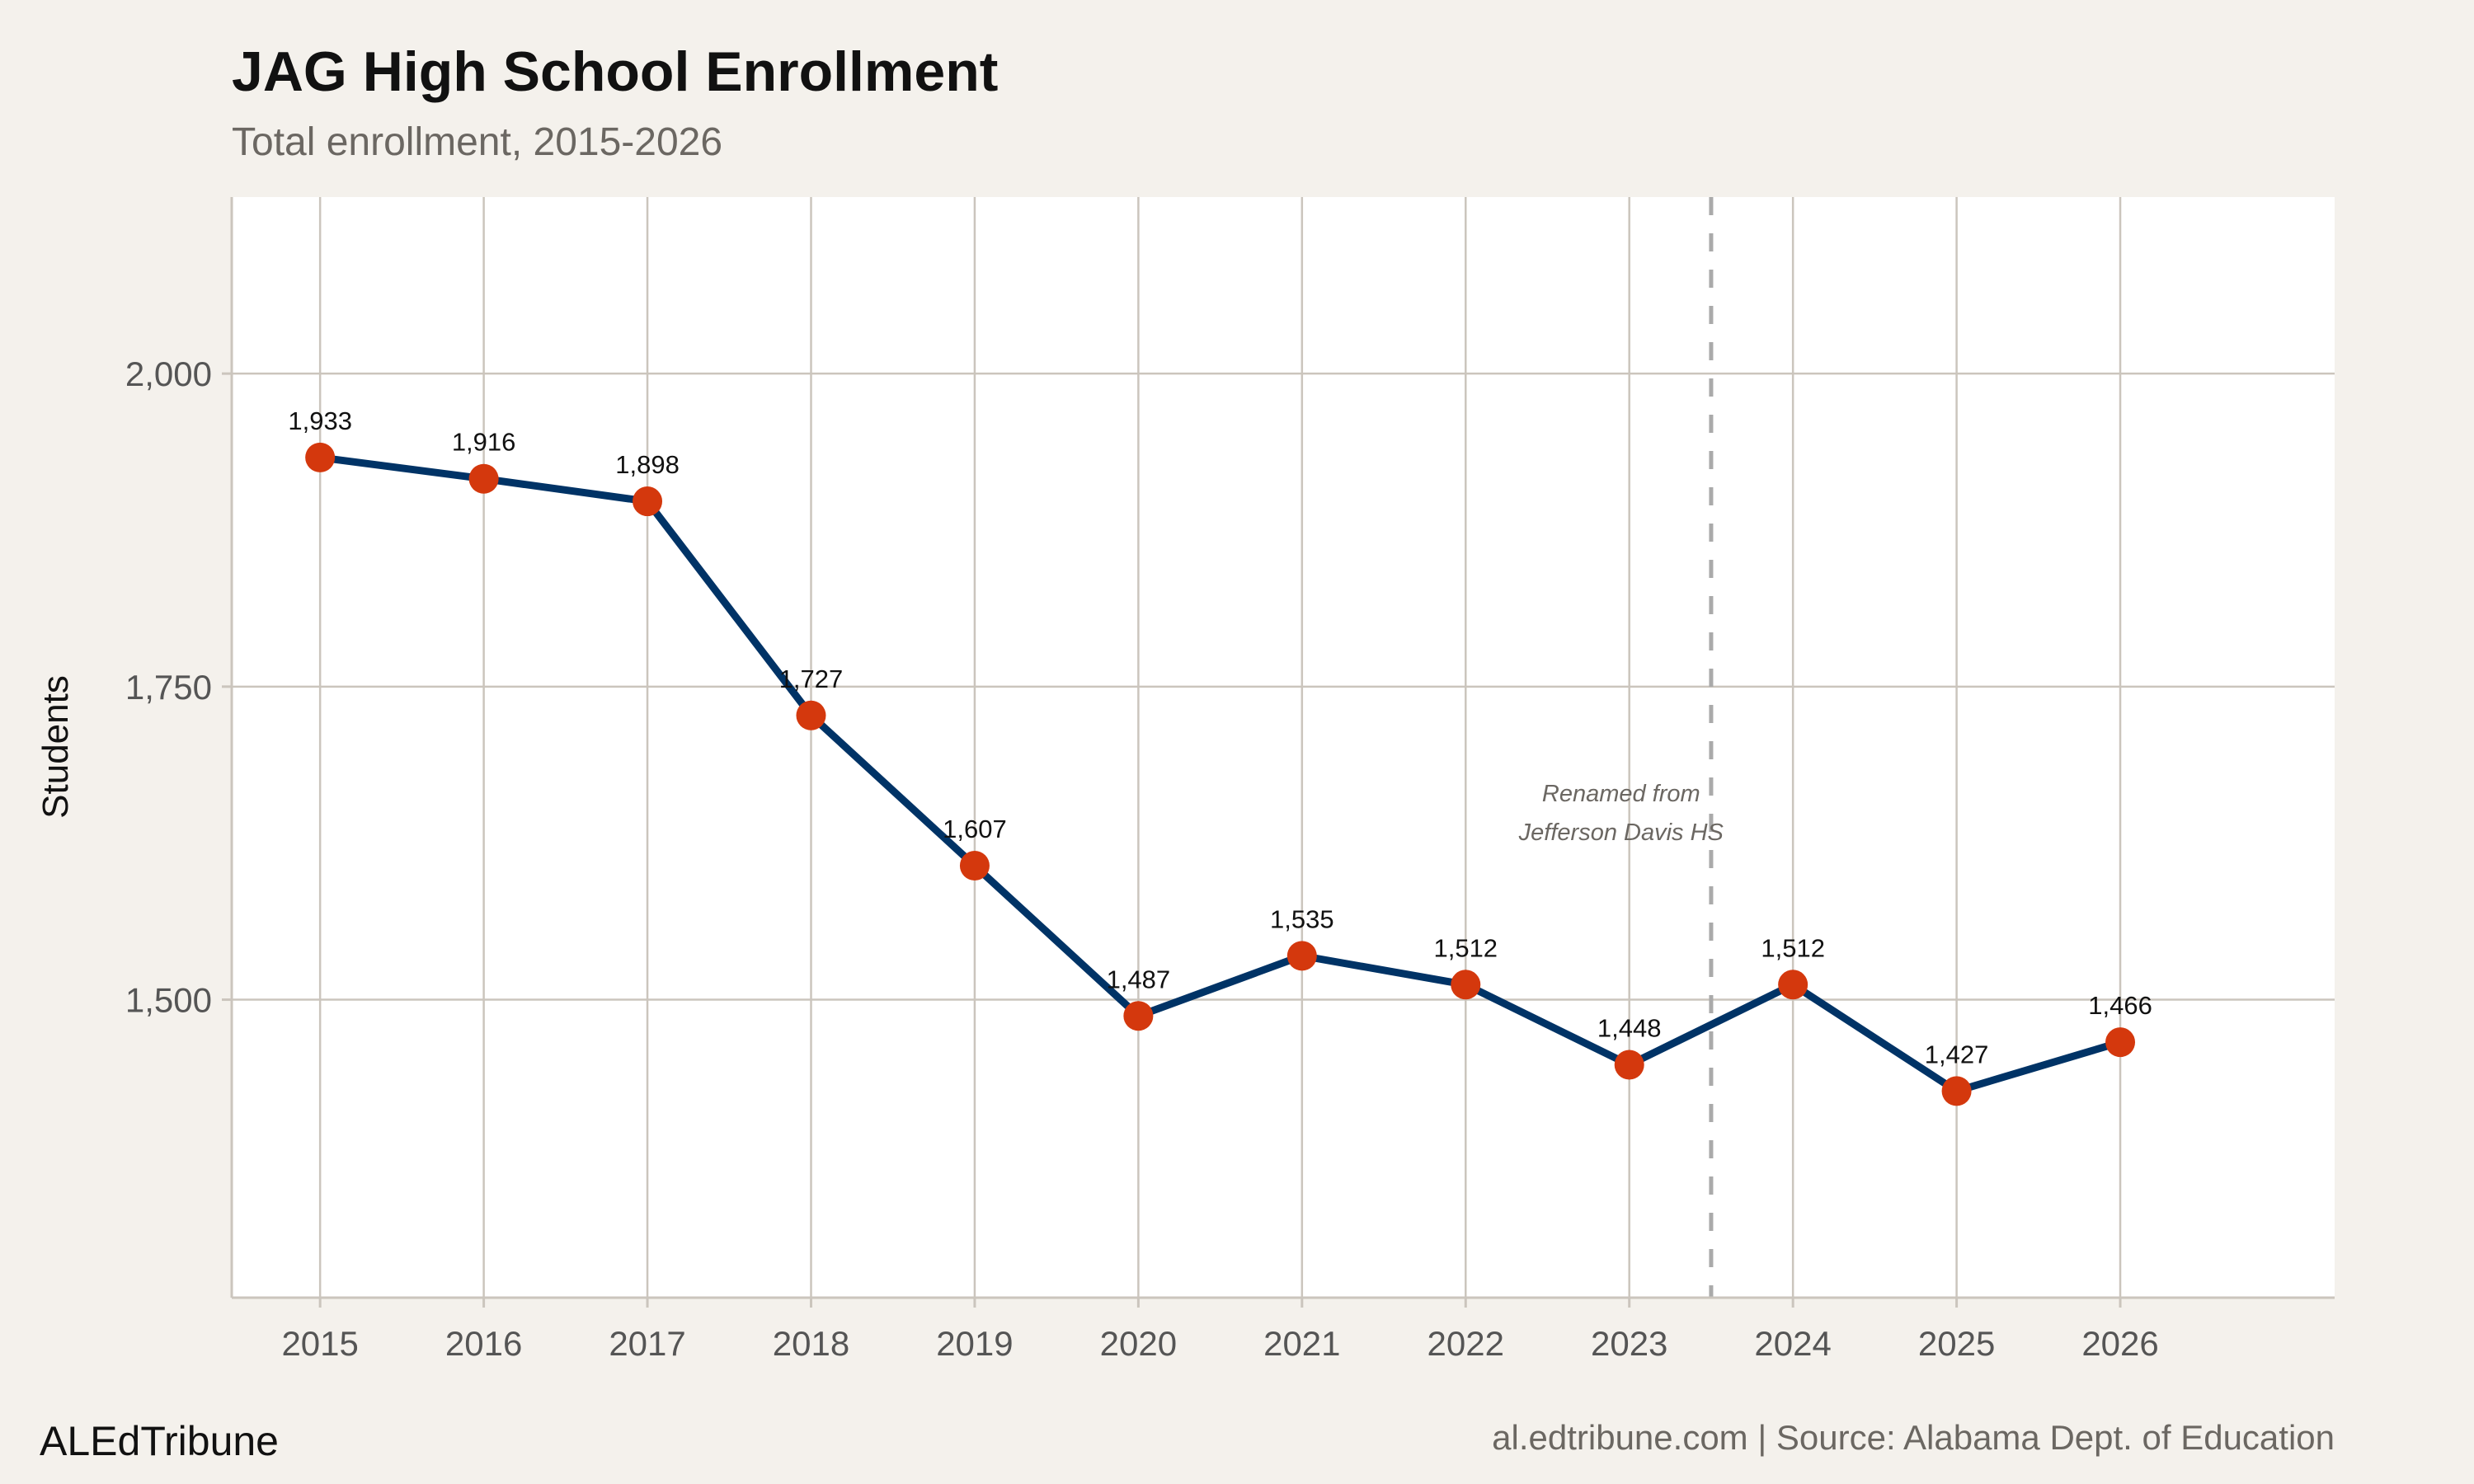 The image size is (2474, 1484). What do you see at coordinates (1629, 1343) in the screenshot?
I see `x-tick-label: 2023` at bounding box center [1629, 1343].